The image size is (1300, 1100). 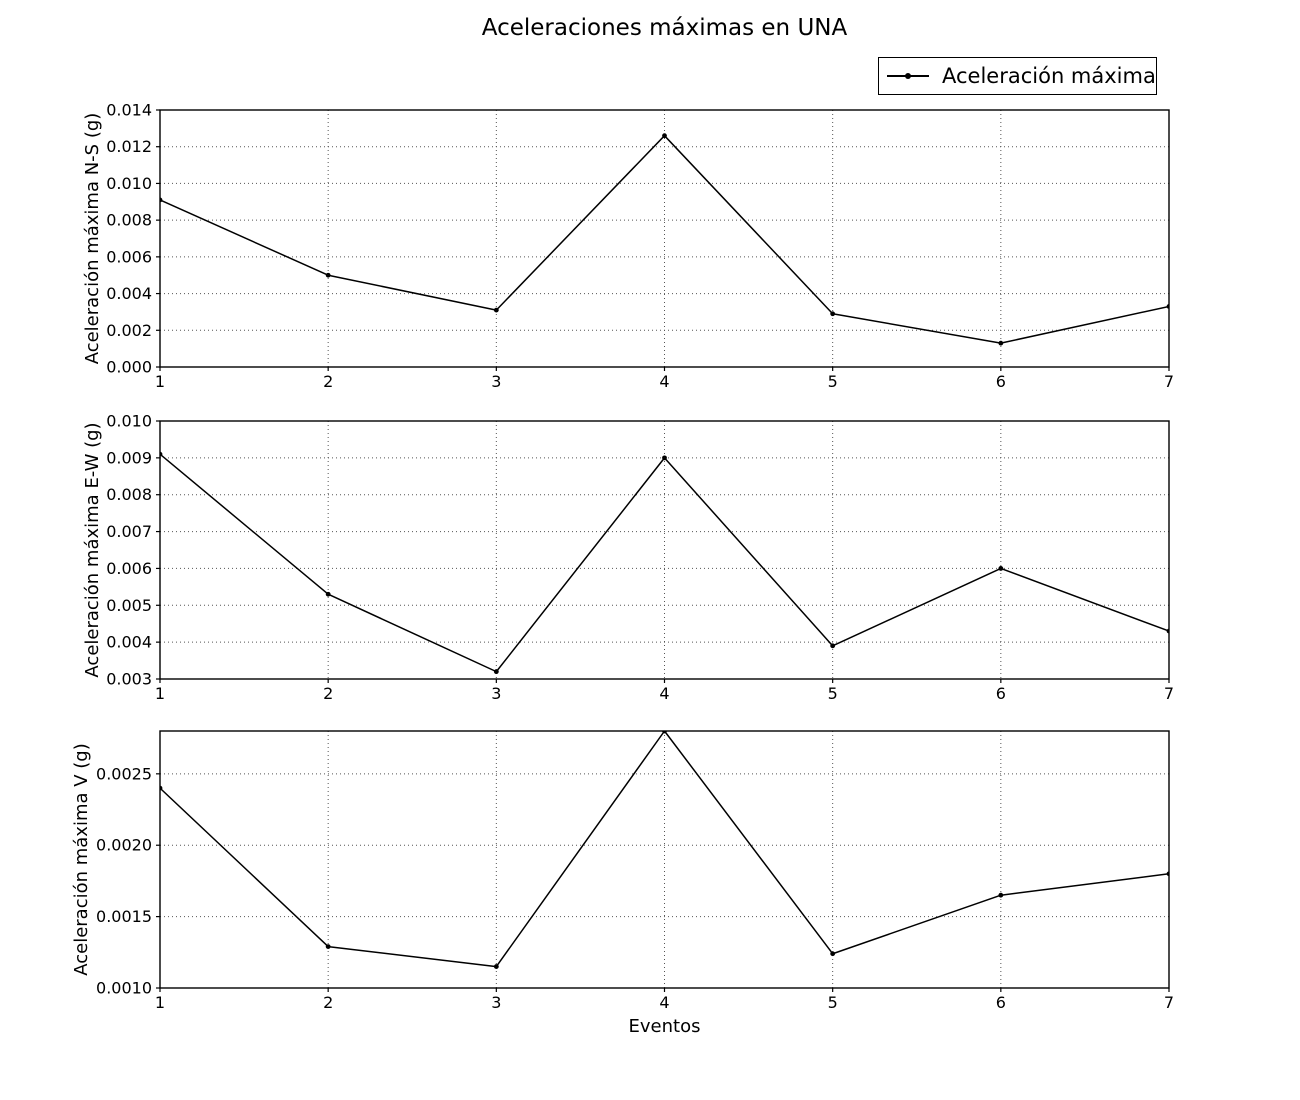 What do you see at coordinates (664, 28) in the screenshot?
I see `chart-title: Aceleraciones máximas en UNA` at bounding box center [664, 28].